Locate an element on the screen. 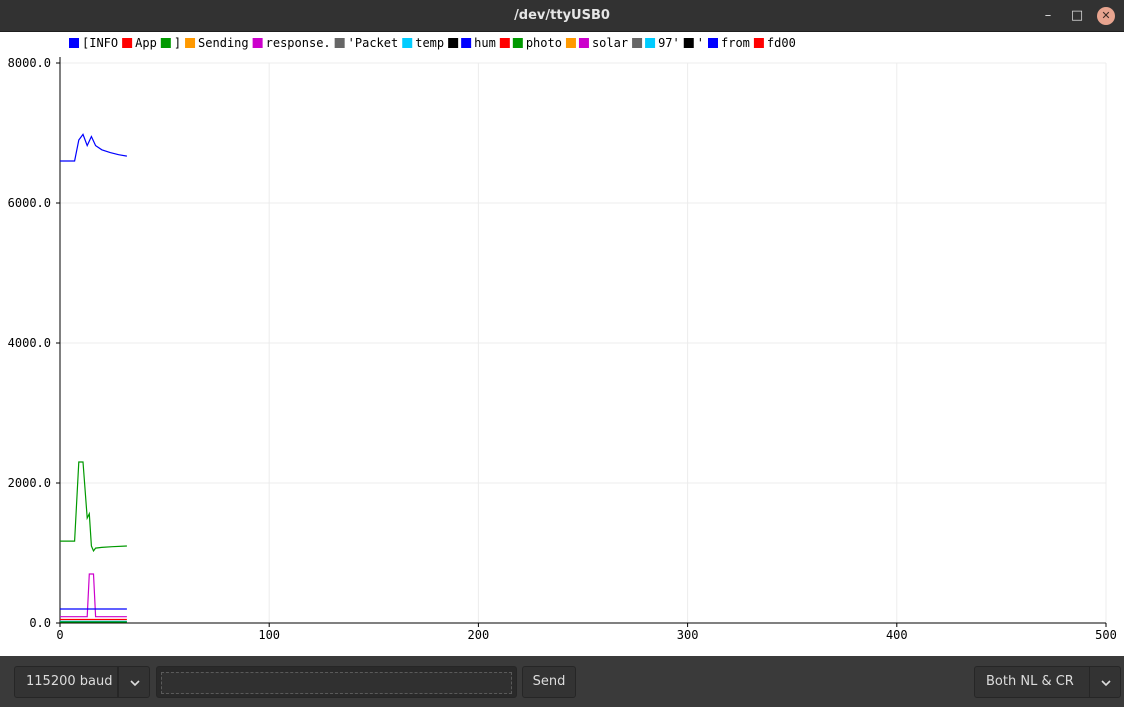  maximize-icon: □ is located at coordinates (1077, 15).